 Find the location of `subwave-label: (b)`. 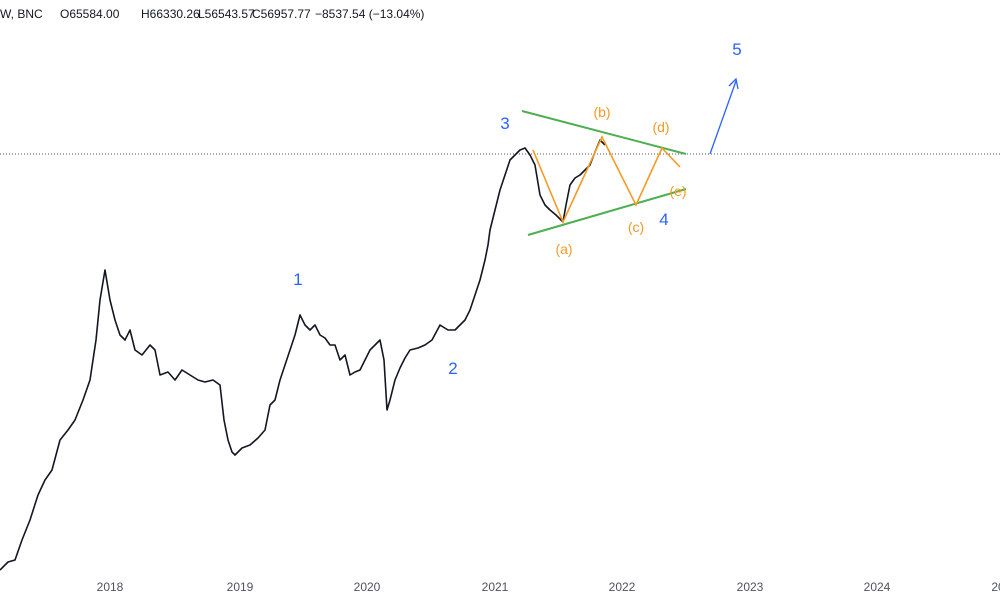

subwave-label: (b) is located at coordinates (601, 112).